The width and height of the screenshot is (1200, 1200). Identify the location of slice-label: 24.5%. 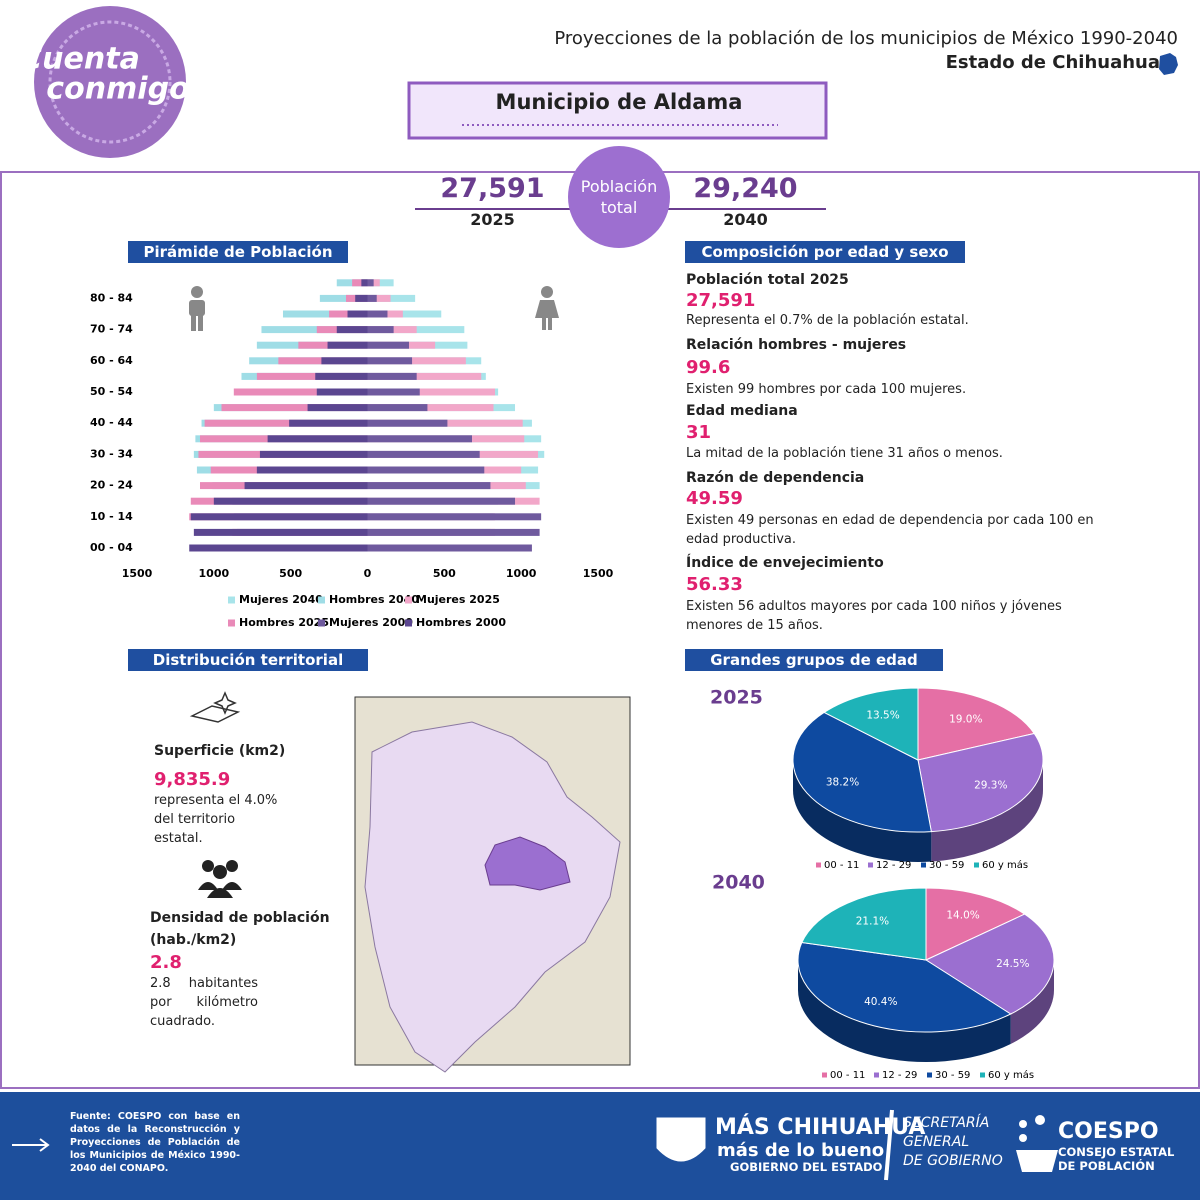
(1012, 964).